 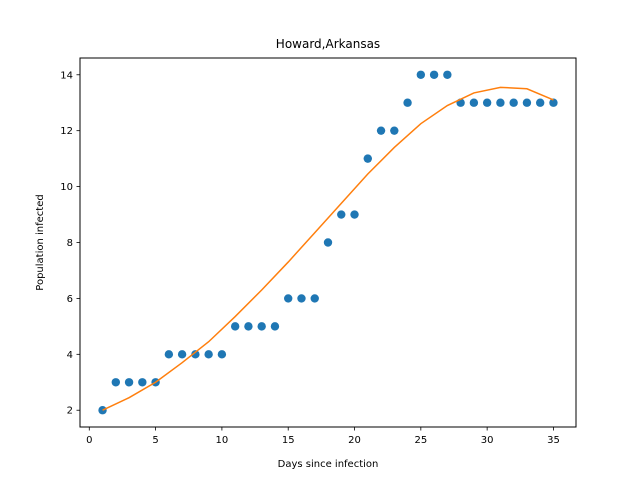 I want to click on y-tick-label: 12, so click(x=66, y=131).